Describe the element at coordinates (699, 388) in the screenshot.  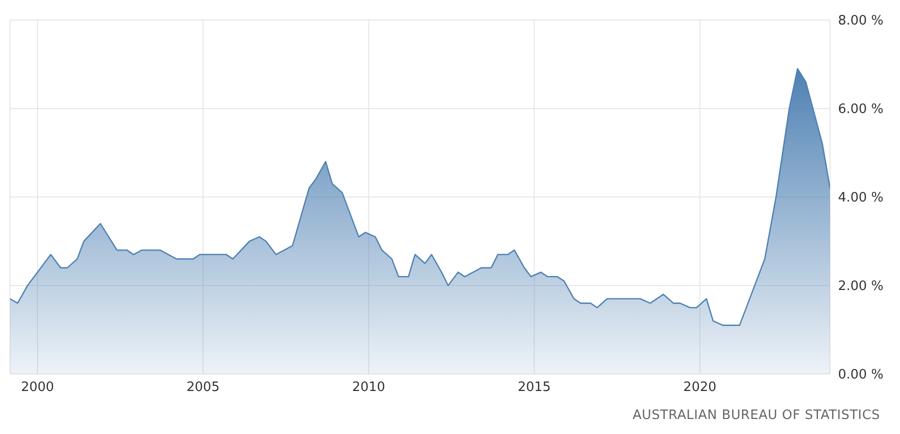
I see `x-tick-label: 2020` at that location.